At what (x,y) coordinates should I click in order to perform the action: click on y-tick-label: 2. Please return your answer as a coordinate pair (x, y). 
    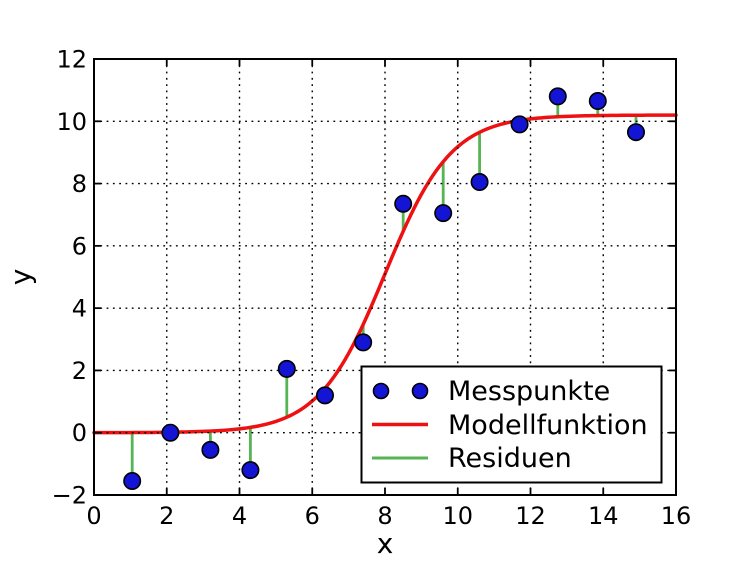
    Looking at the image, I should click on (79, 371).